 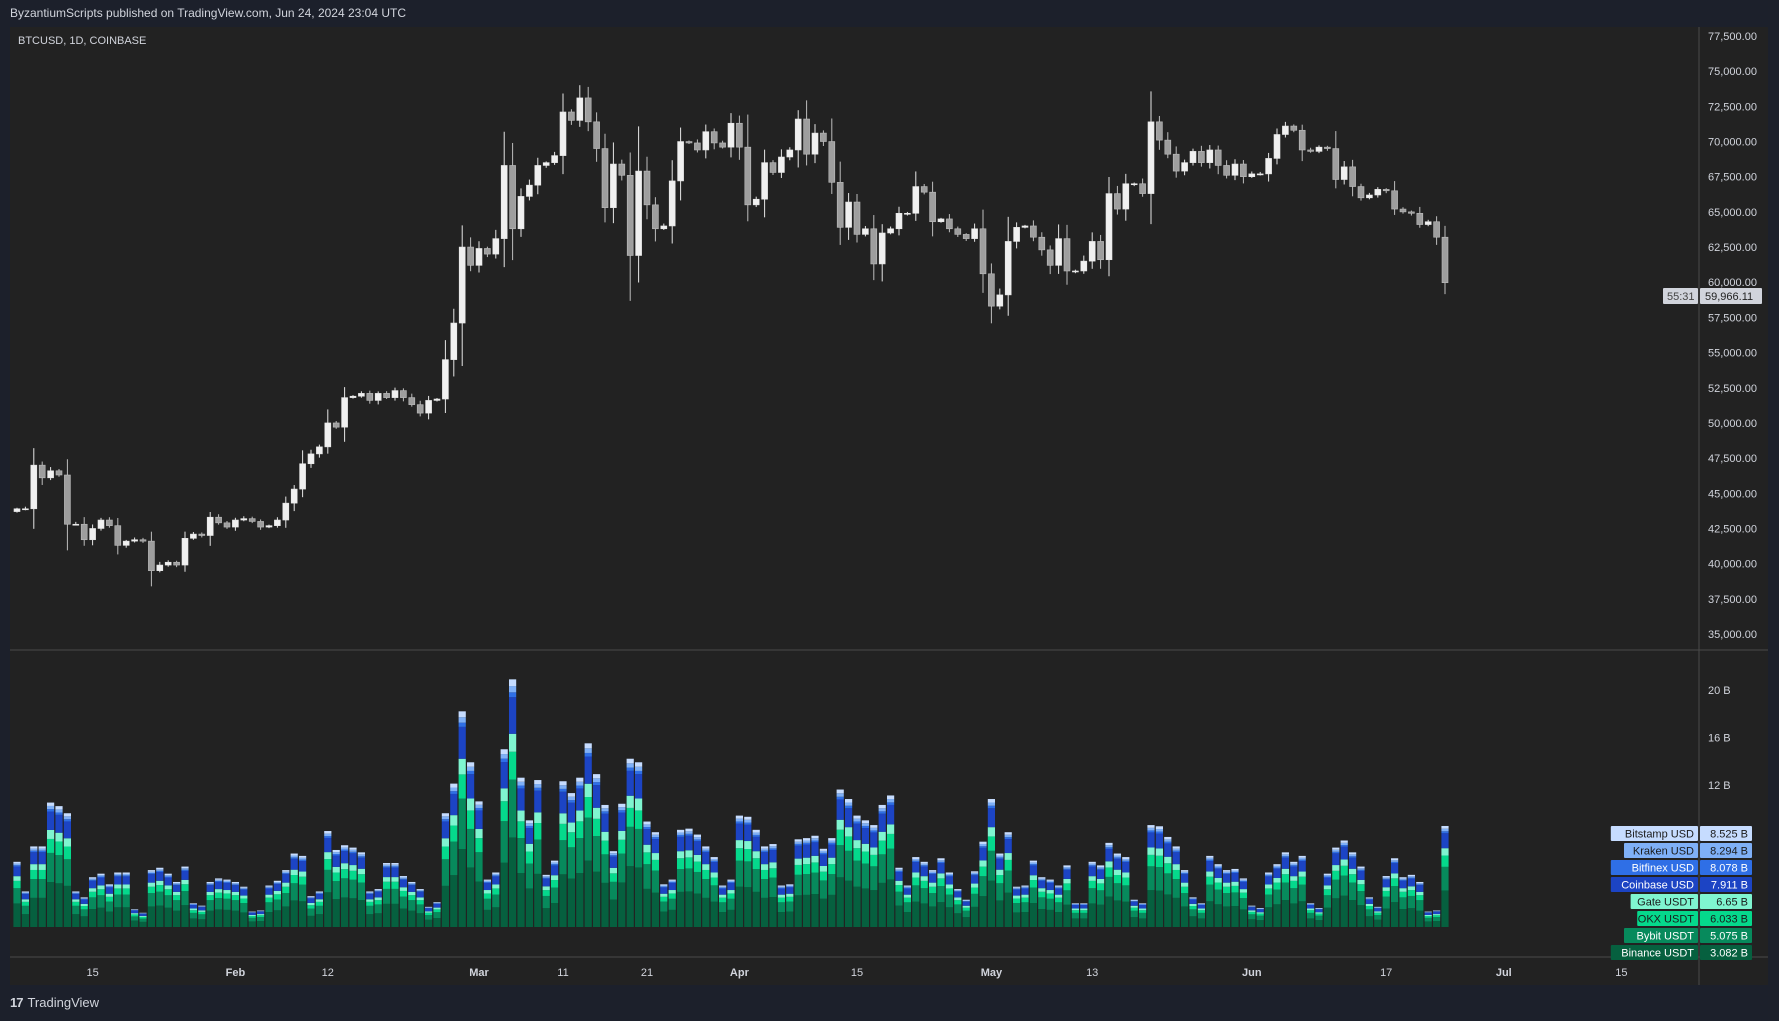 What do you see at coordinates (479, 973) in the screenshot?
I see `time-tick-label: Mar` at bounding box center [479, 973].